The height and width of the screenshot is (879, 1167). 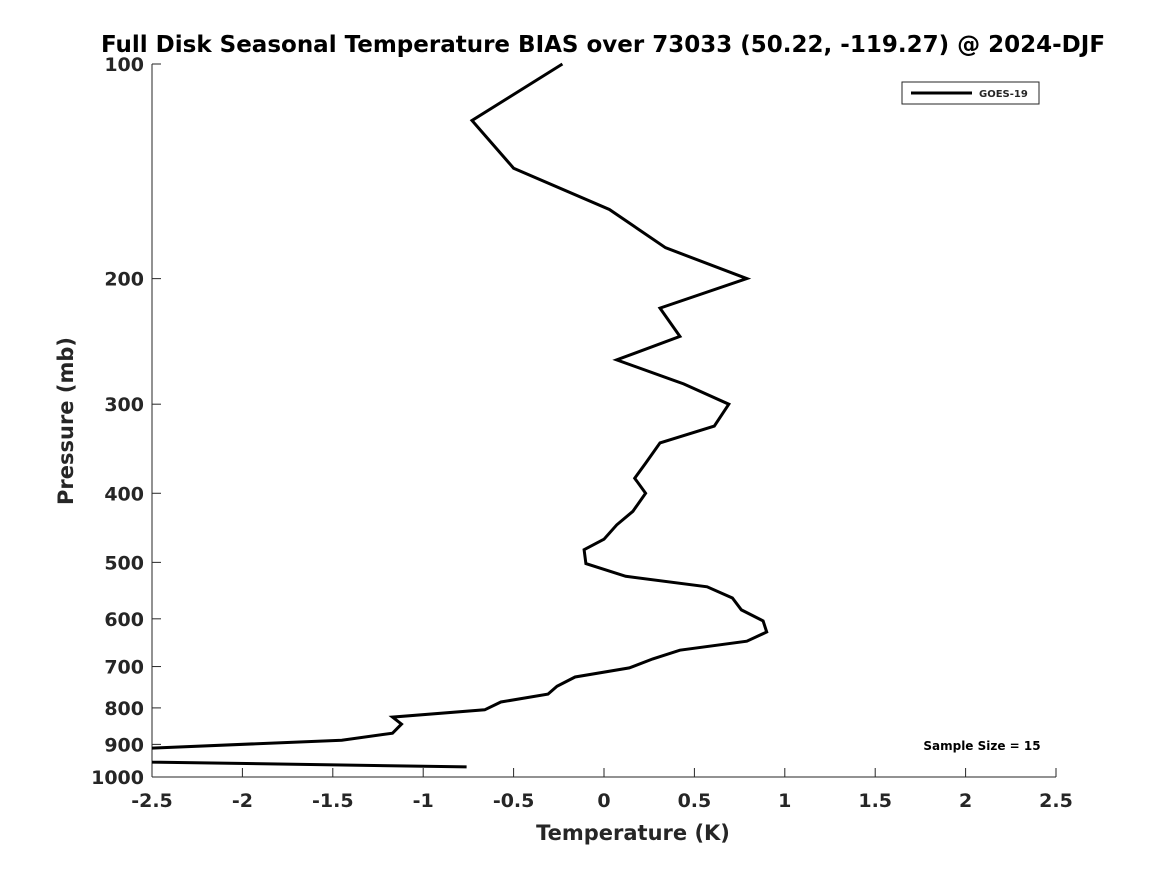 I want to click on x-tick-label: -0.5, so click(x=514, y=801).